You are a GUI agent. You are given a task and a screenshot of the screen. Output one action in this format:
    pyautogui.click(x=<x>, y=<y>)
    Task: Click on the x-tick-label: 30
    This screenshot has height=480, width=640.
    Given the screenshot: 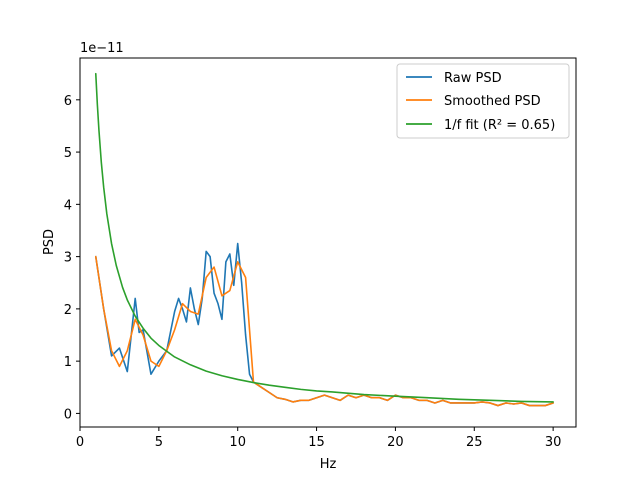 What is the action you would take?
    pyautogui.click(x=553, y=442)
    